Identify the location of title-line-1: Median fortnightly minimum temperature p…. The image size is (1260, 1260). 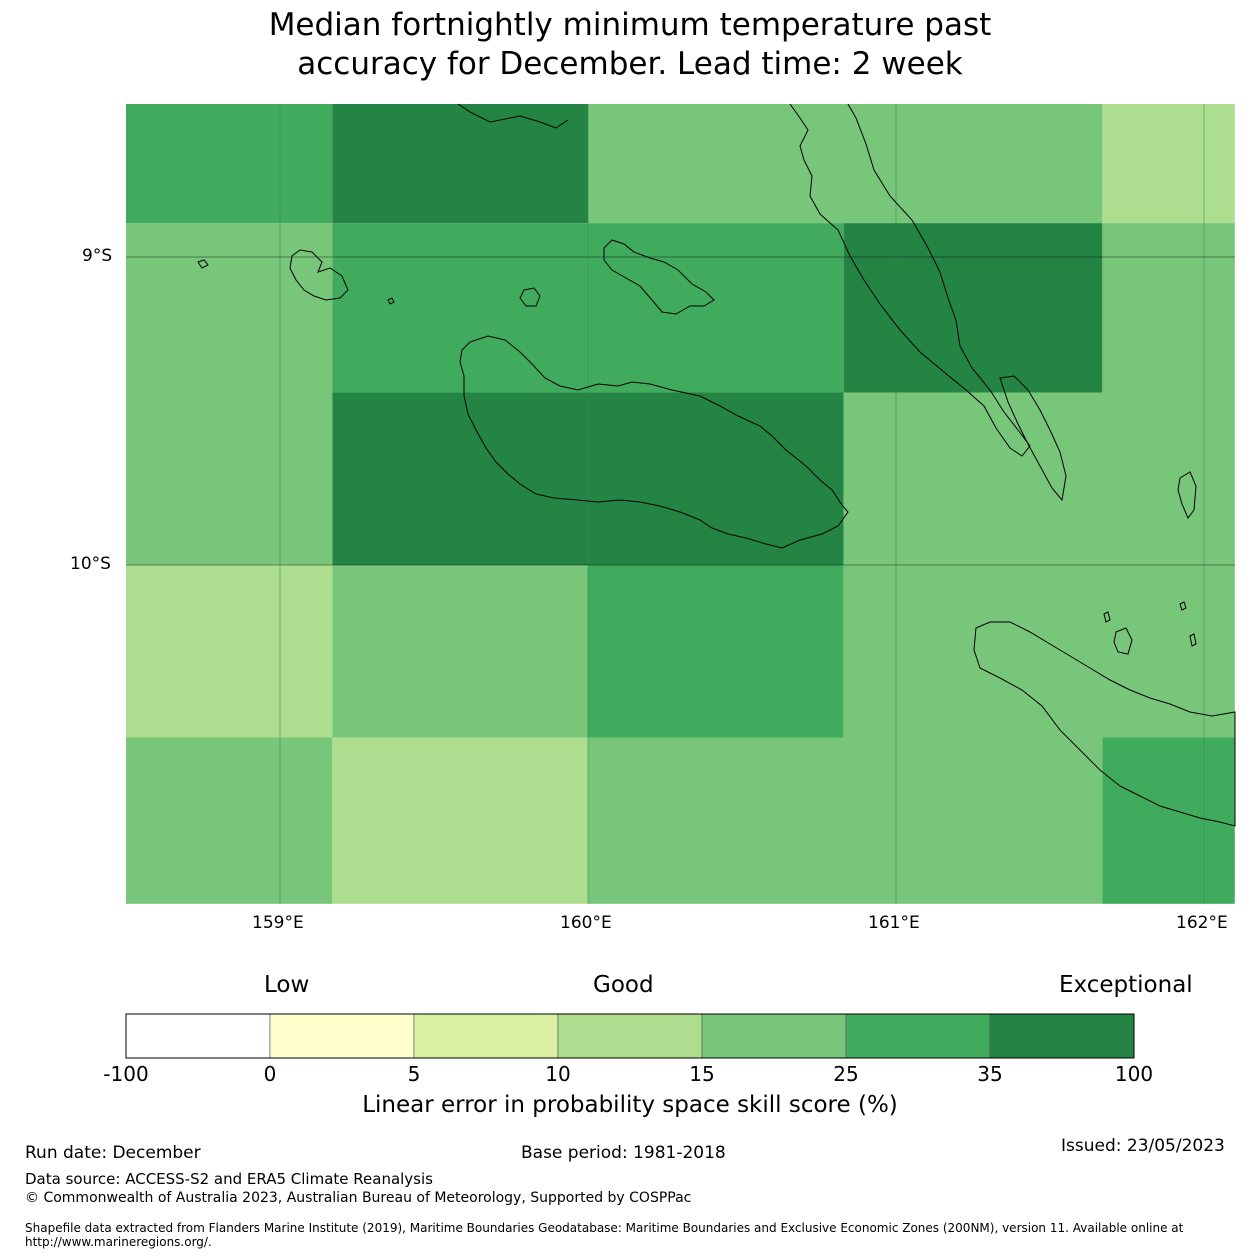
(630, 25).